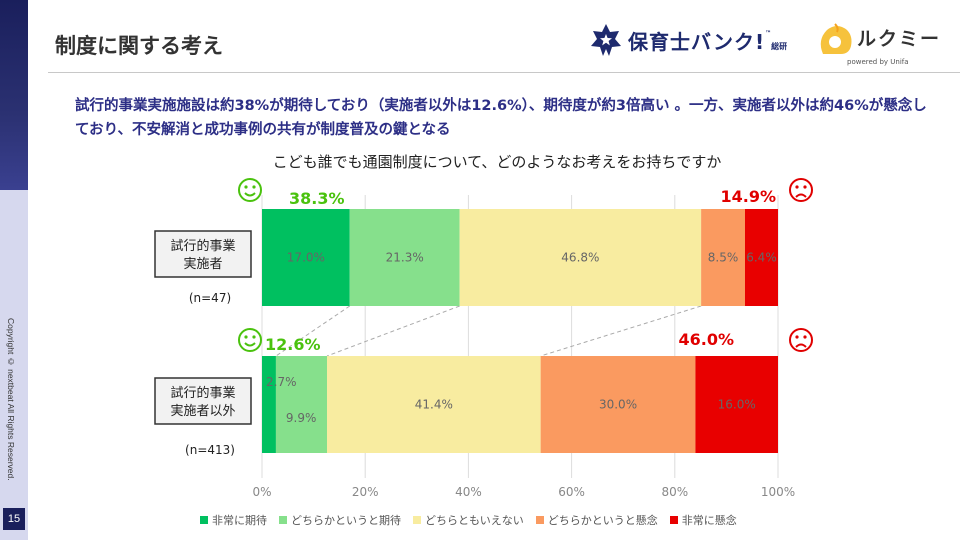 This screenshot has height=540, width=960. I want to click on page-title: 制度に関する考え, so click(139, 46).